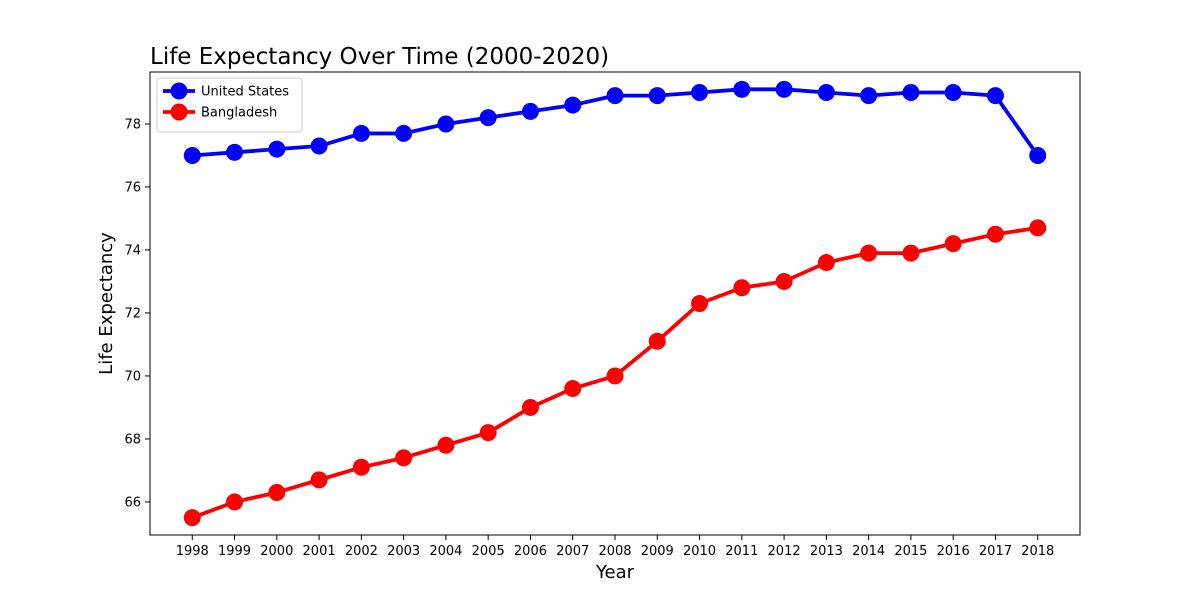  I want to click on x-tick-label: 2001, so click(319, 551).